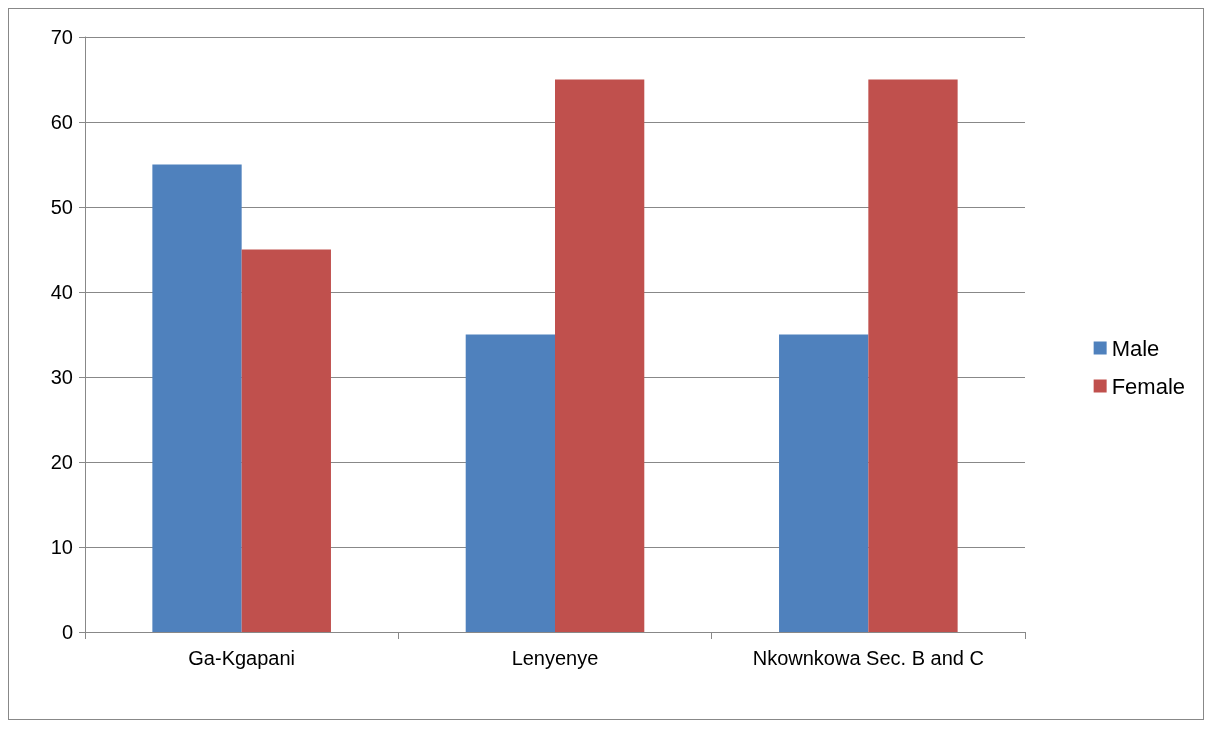 The width and height of the screenshot is (1210, 734). I want to click on y-tick-label: 70, so click(61, 37).